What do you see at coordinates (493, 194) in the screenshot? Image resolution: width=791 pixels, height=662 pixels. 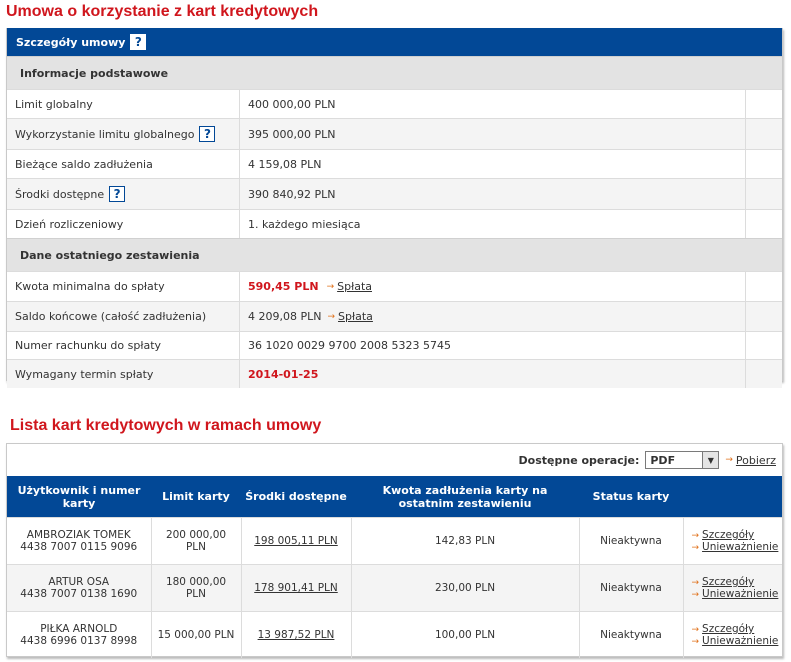 I see `row-value: 390 840,92 PLN` at bounding box center [493, 194].